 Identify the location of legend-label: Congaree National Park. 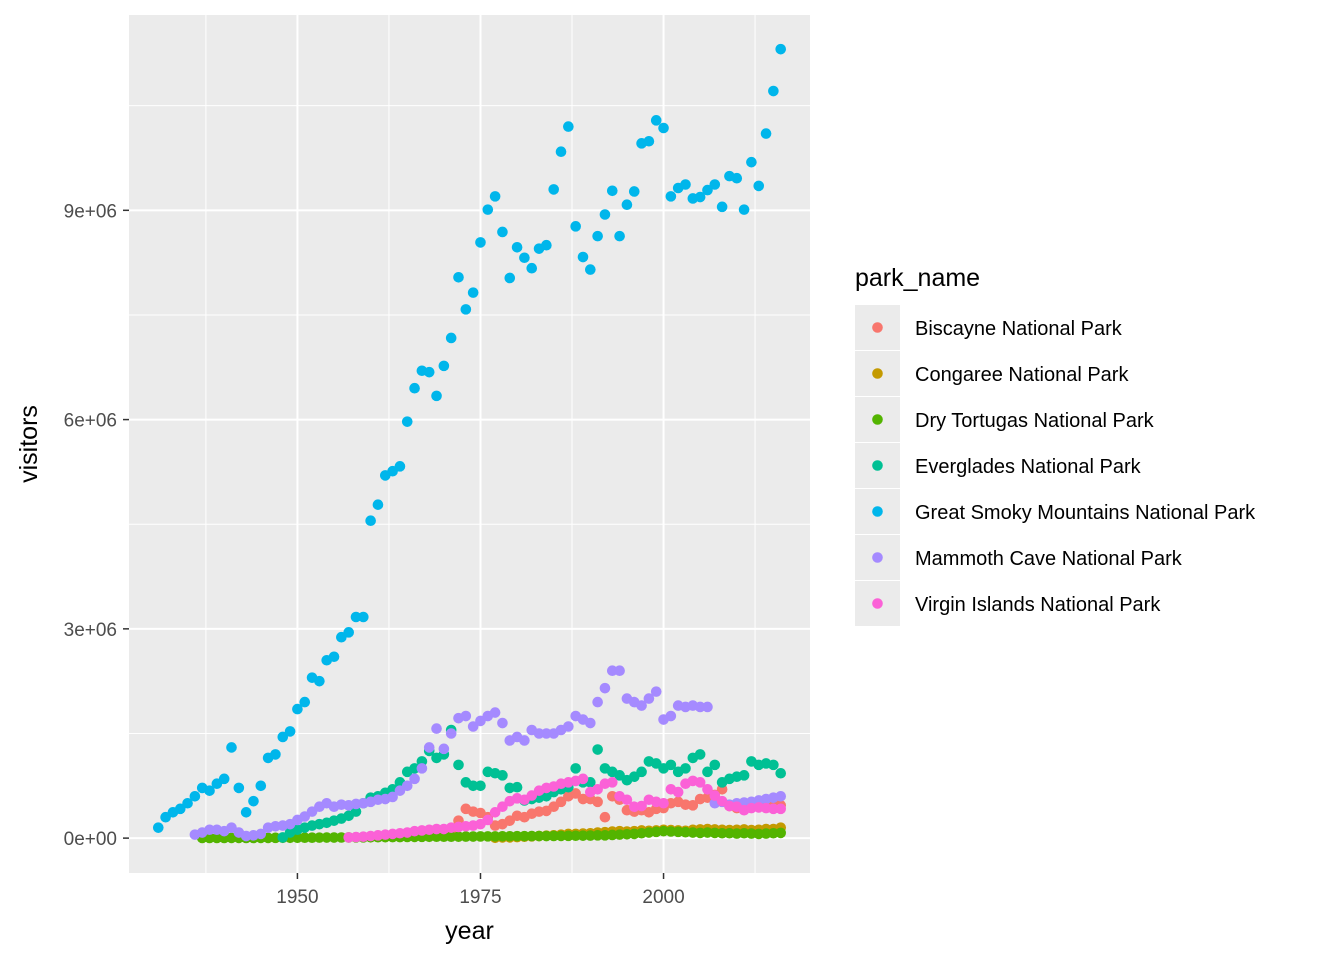
(1022, 375).